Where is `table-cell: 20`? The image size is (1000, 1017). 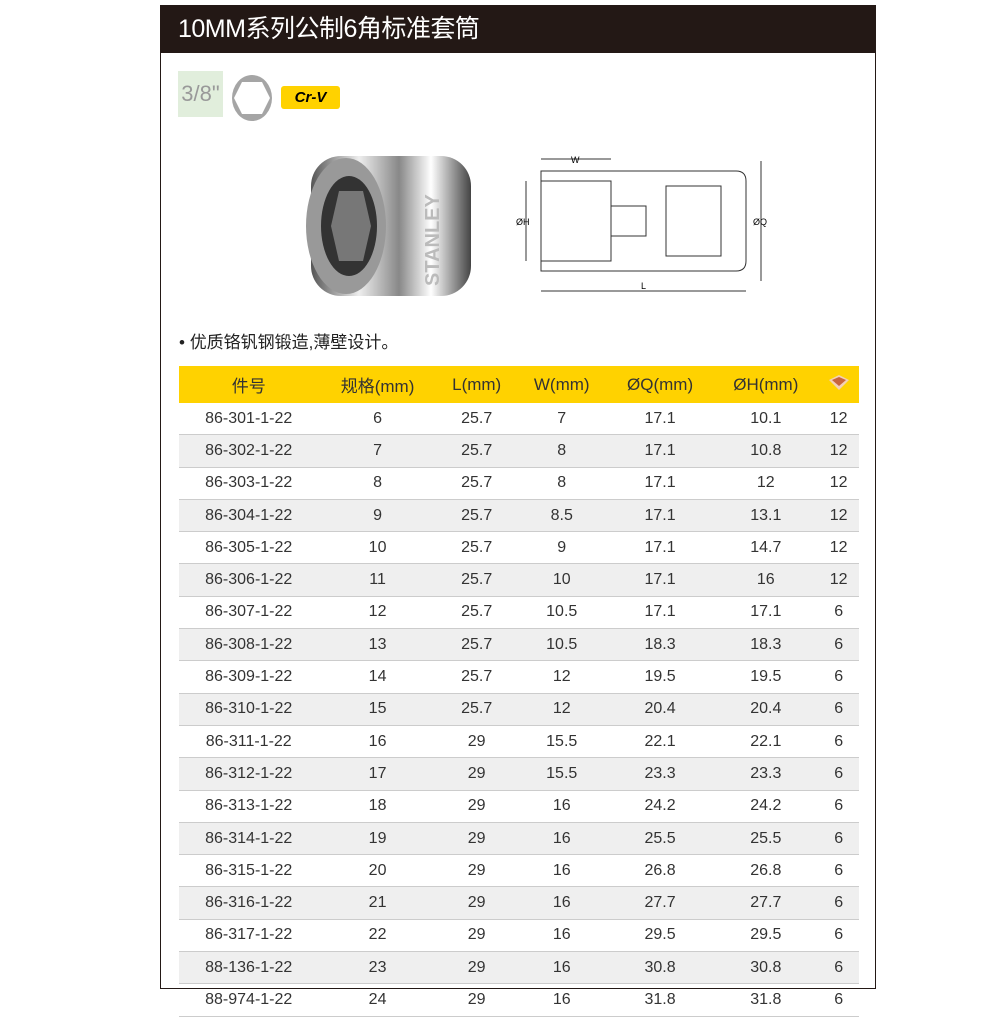
table-cell: 20 is located at coordinates (377, 871).